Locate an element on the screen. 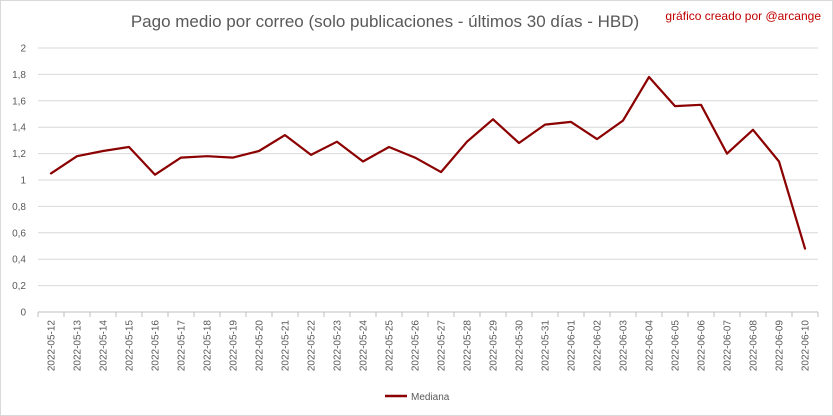  y-tick-label: 1 is located at coordinates (23, 181).